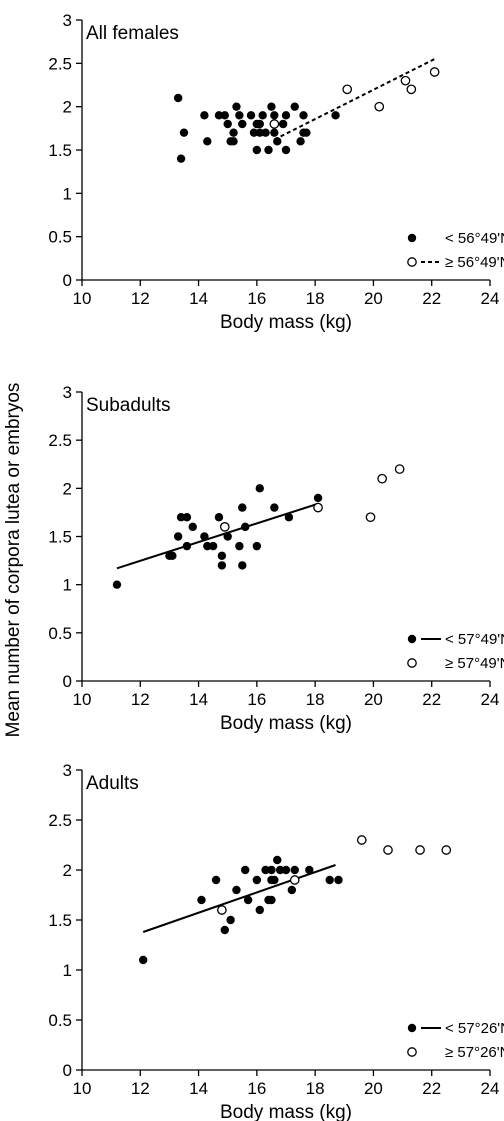 The image size is (504, 1121). What do you see at coordinates (67, 1070) in the screenshot?
I see `y-tick-label: 0` at bounding box center [67, 1070].